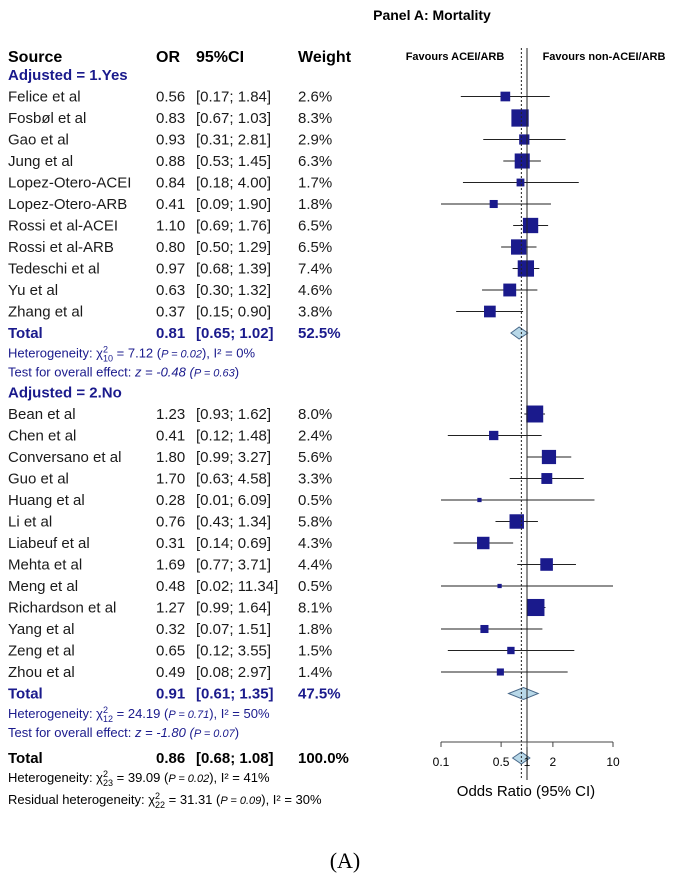 The width and height of the screenshot is (690, 878). I want to click on study-weight: 3.3%, so click(315, 479).